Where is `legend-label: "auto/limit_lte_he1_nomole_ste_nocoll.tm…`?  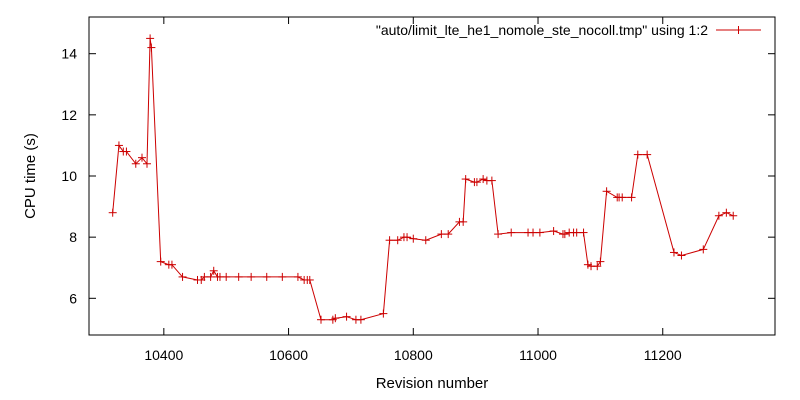 legend-label: "auto/limit_lte_he1_nomole_ste_nocoll.tm… is located at coordinates (542, 30).